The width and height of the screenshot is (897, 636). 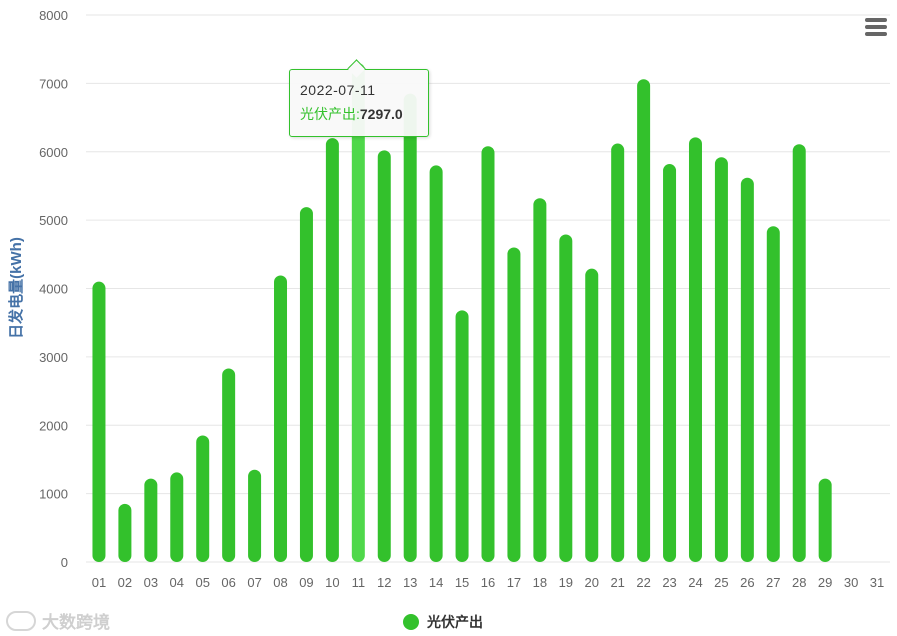 I want to click on legend-marker, so click(x=411, y=622).